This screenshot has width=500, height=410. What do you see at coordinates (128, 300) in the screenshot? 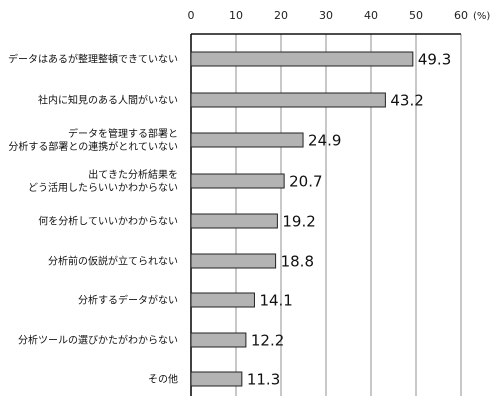
I see `category-label: 分析するデータがない` at bounding box center [128, 300].